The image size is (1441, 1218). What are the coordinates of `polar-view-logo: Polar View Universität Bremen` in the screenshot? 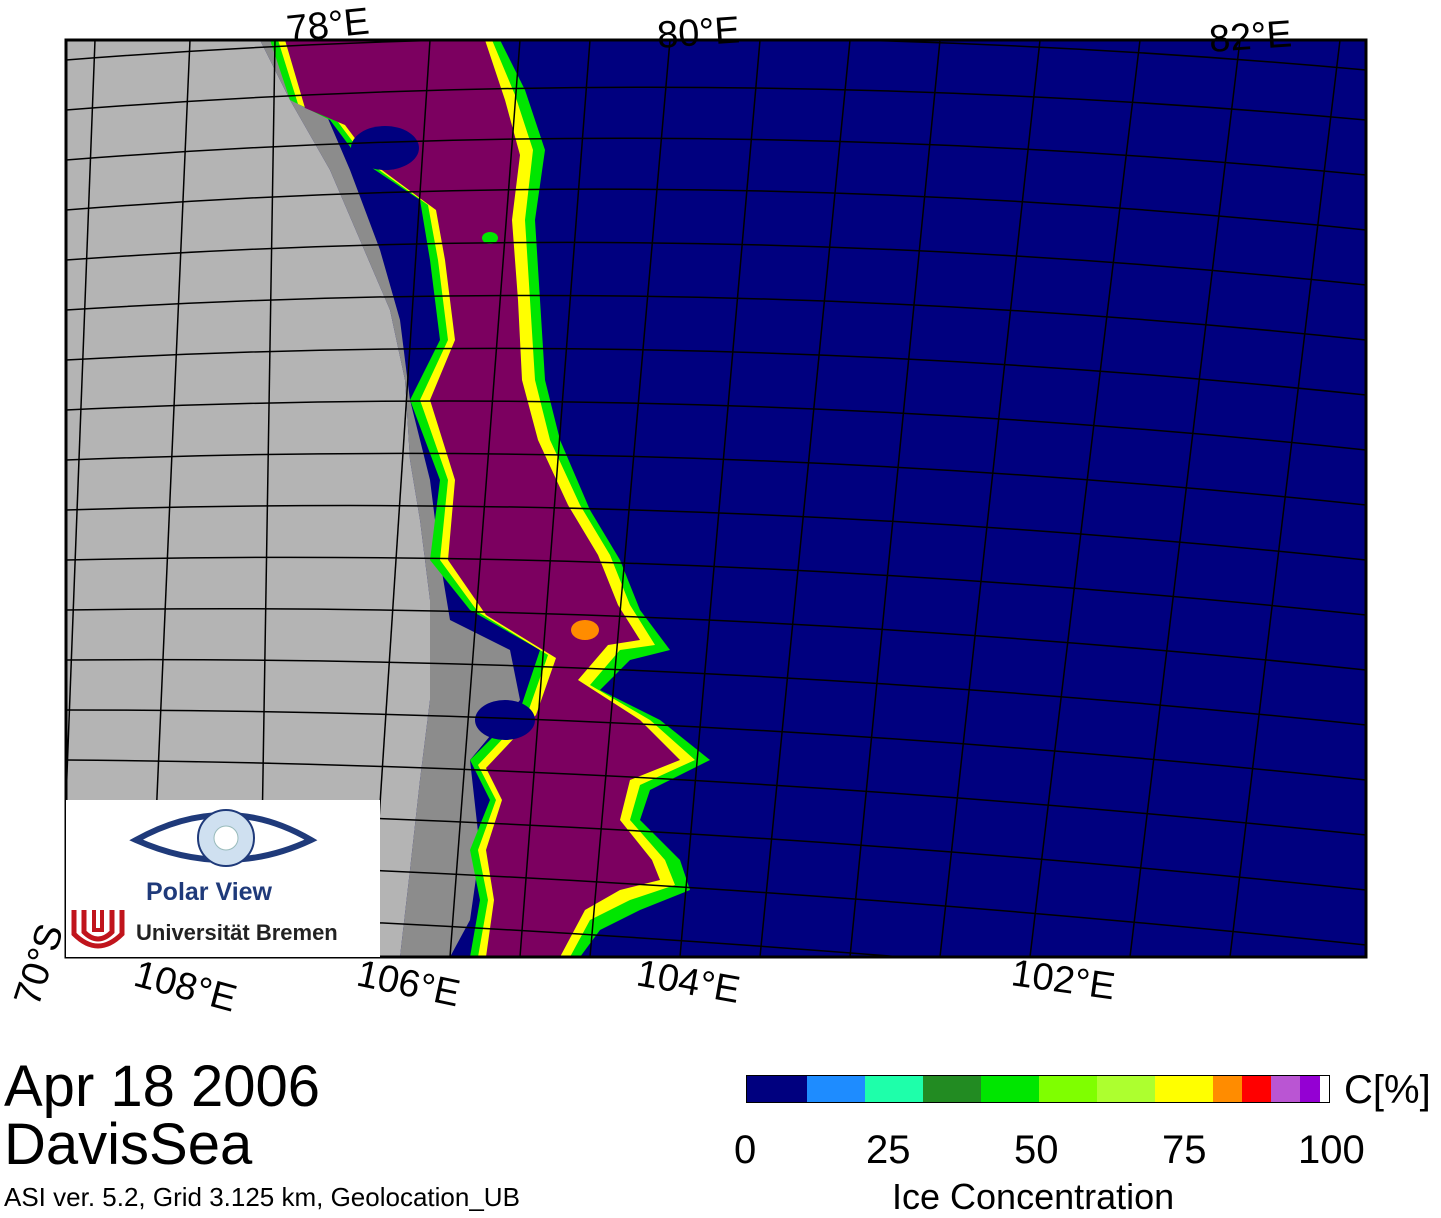 It's located at (223, 878).